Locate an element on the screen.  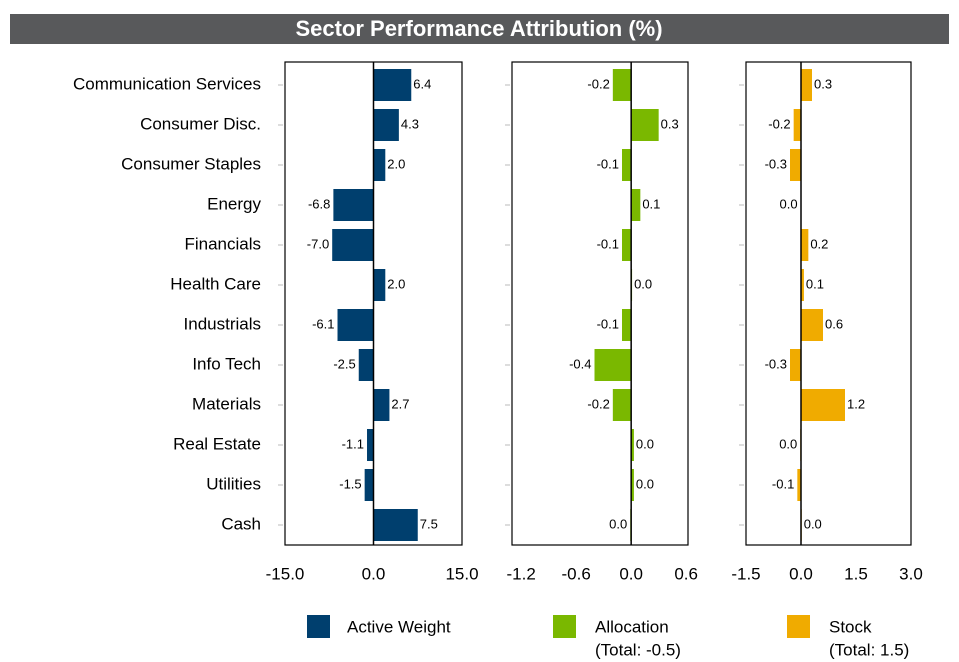
value-label: -0.4 is located at coordinates (580, 363).